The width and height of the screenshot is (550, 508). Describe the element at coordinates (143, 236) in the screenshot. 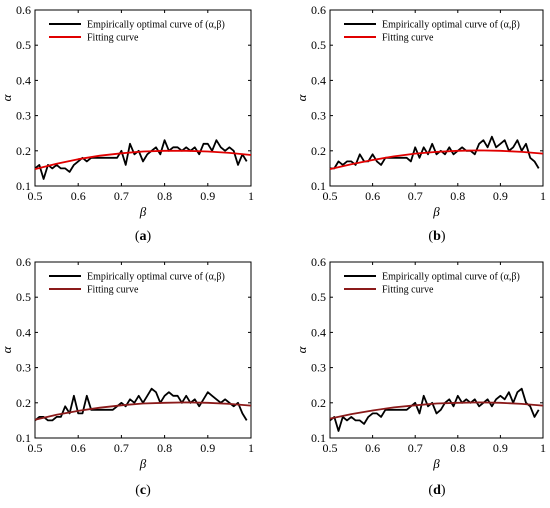

I see `panel-caption: (a)` at that location.